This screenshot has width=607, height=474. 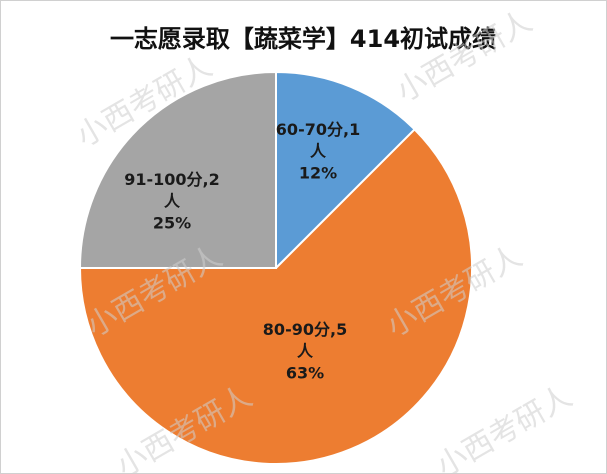 What do you see at coordinates (318, 173) in the screenshot?
I see `label-percent: 12%` at bounding box center [318, 173].